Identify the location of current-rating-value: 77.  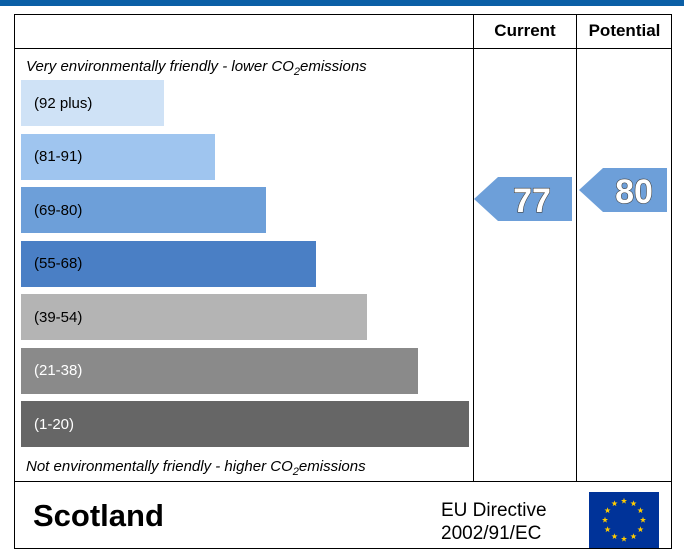
(532, 201).